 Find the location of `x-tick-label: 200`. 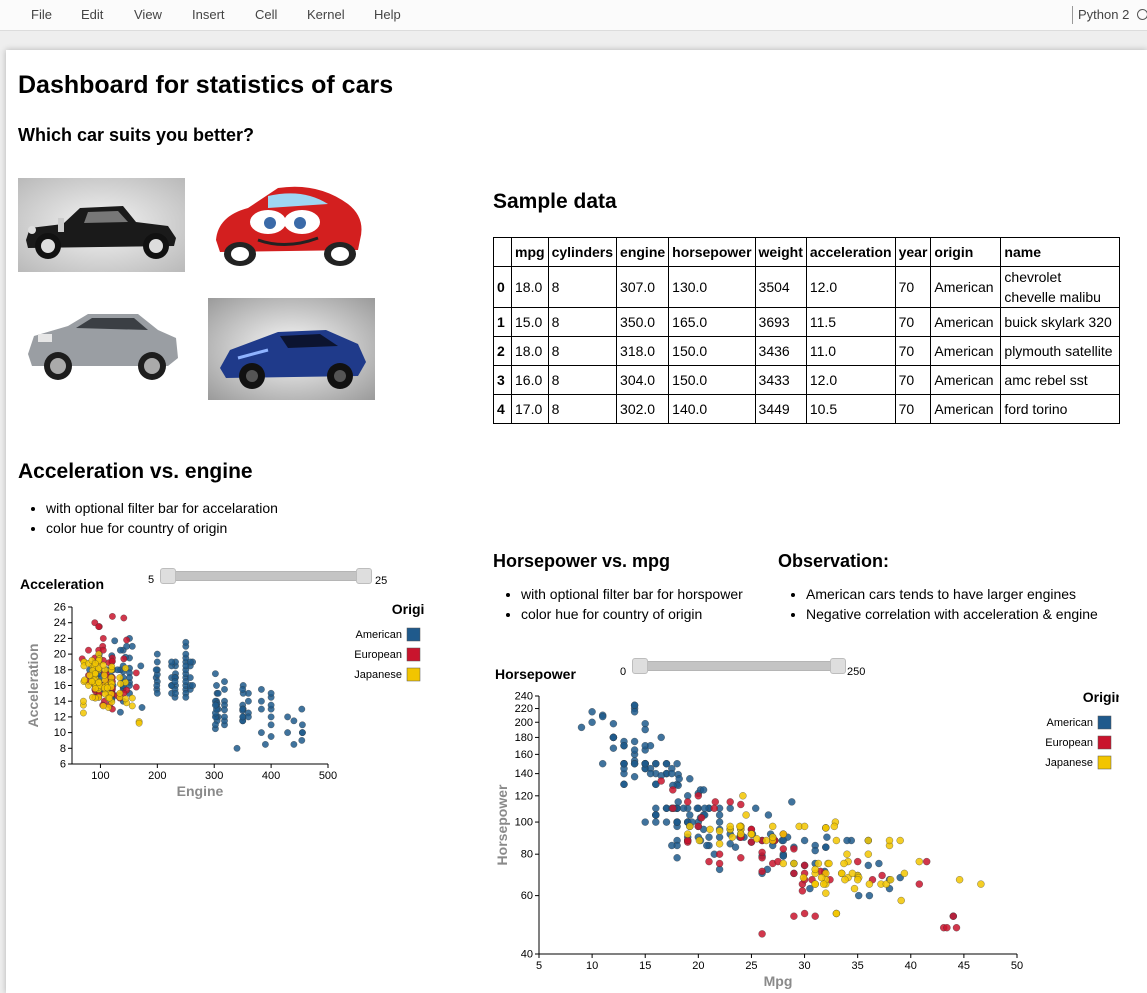

x-tick-label: 200 is located at coordinates (157, 776).